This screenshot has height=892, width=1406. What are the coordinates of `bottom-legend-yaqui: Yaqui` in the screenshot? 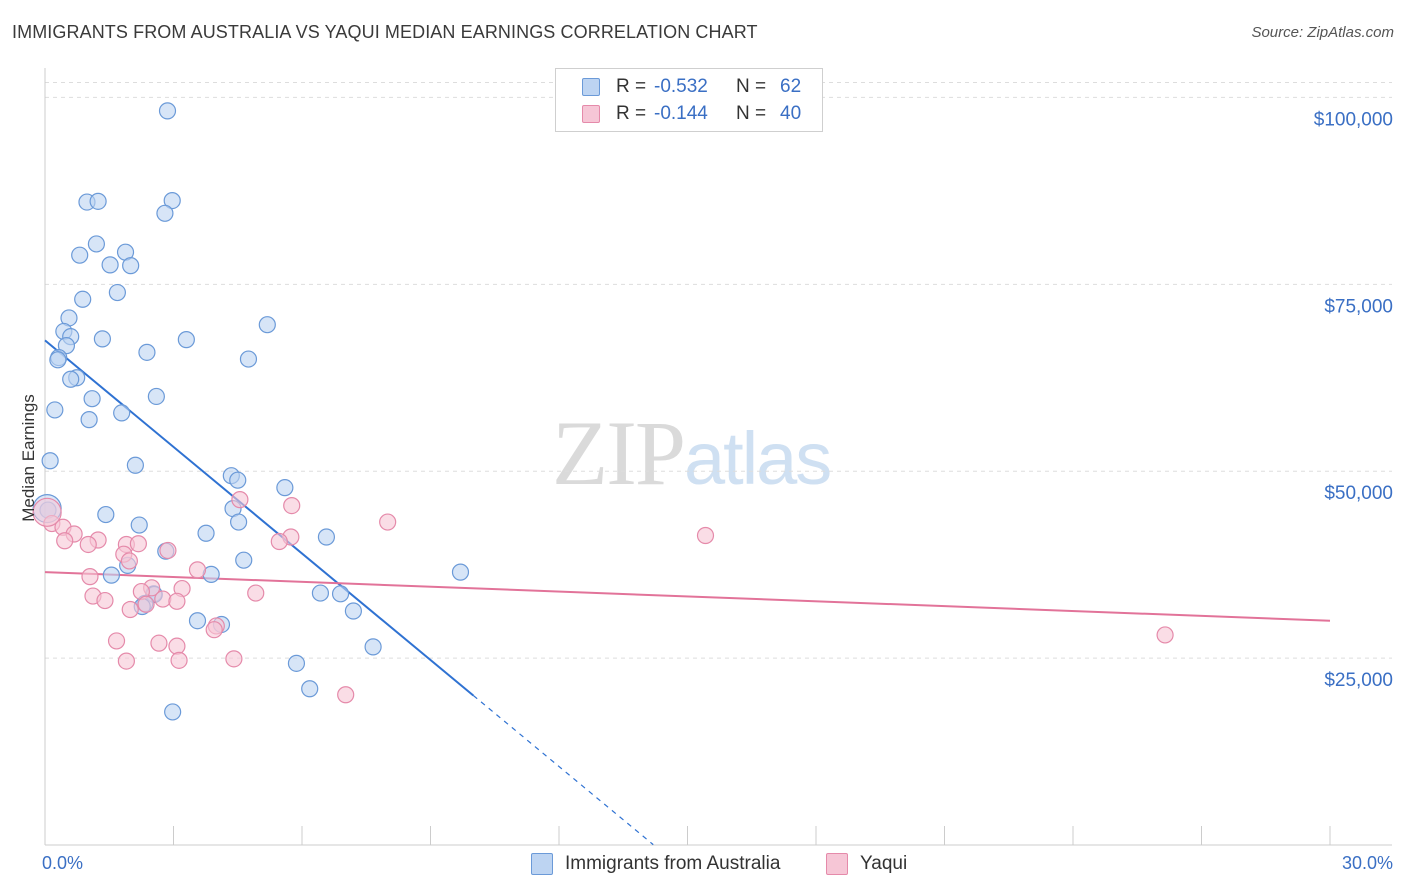 It's located at (866, 864).